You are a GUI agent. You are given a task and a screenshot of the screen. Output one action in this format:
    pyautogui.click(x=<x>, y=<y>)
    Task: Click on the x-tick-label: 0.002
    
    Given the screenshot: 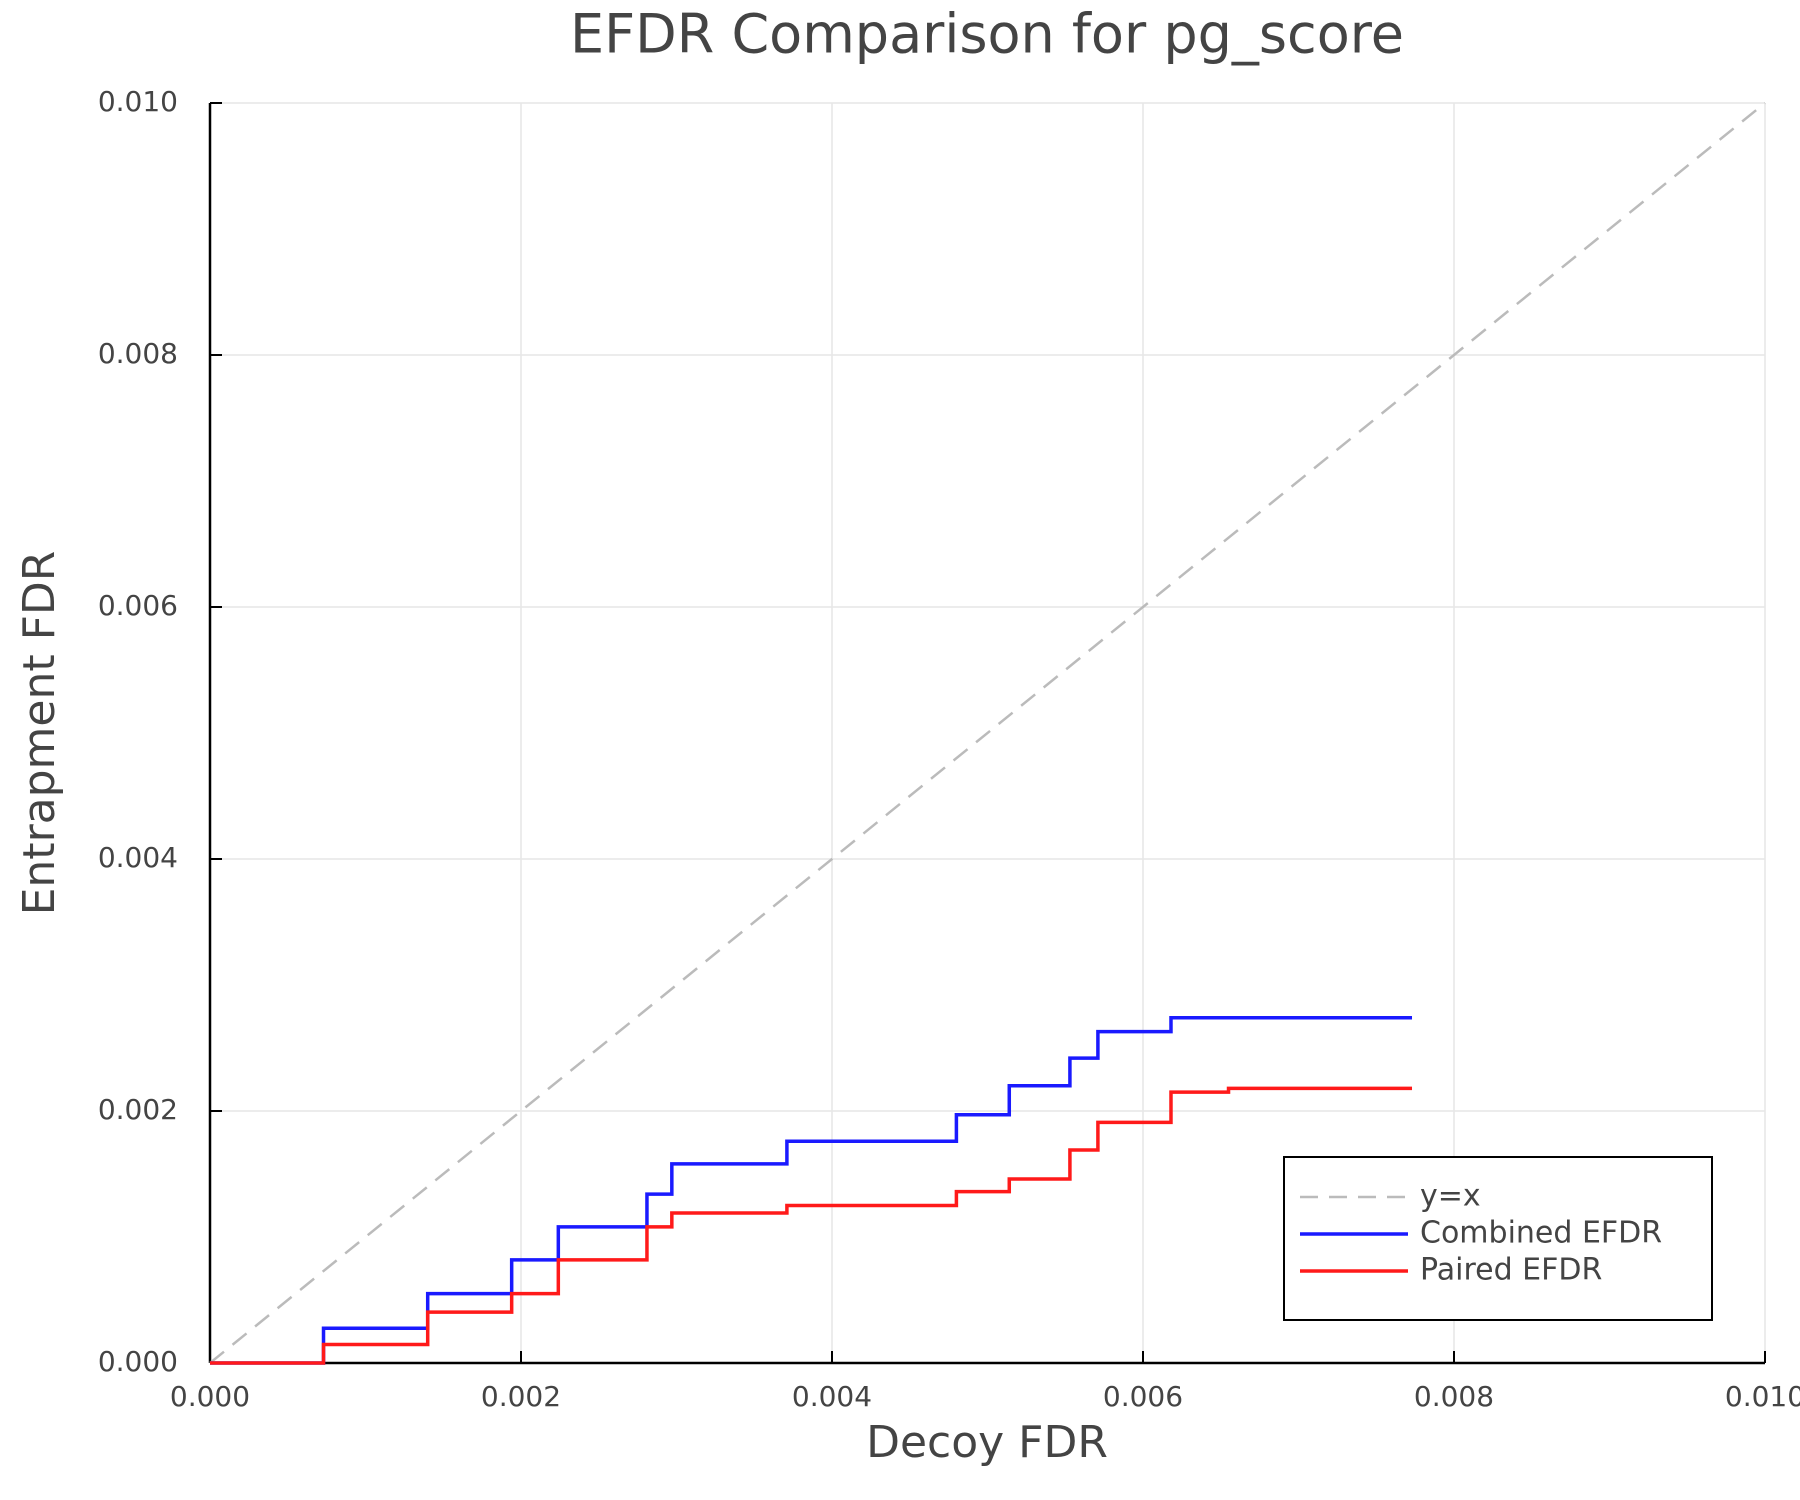 What is the action you would take?
    pyautogui.click(x=521, y=1396)
    